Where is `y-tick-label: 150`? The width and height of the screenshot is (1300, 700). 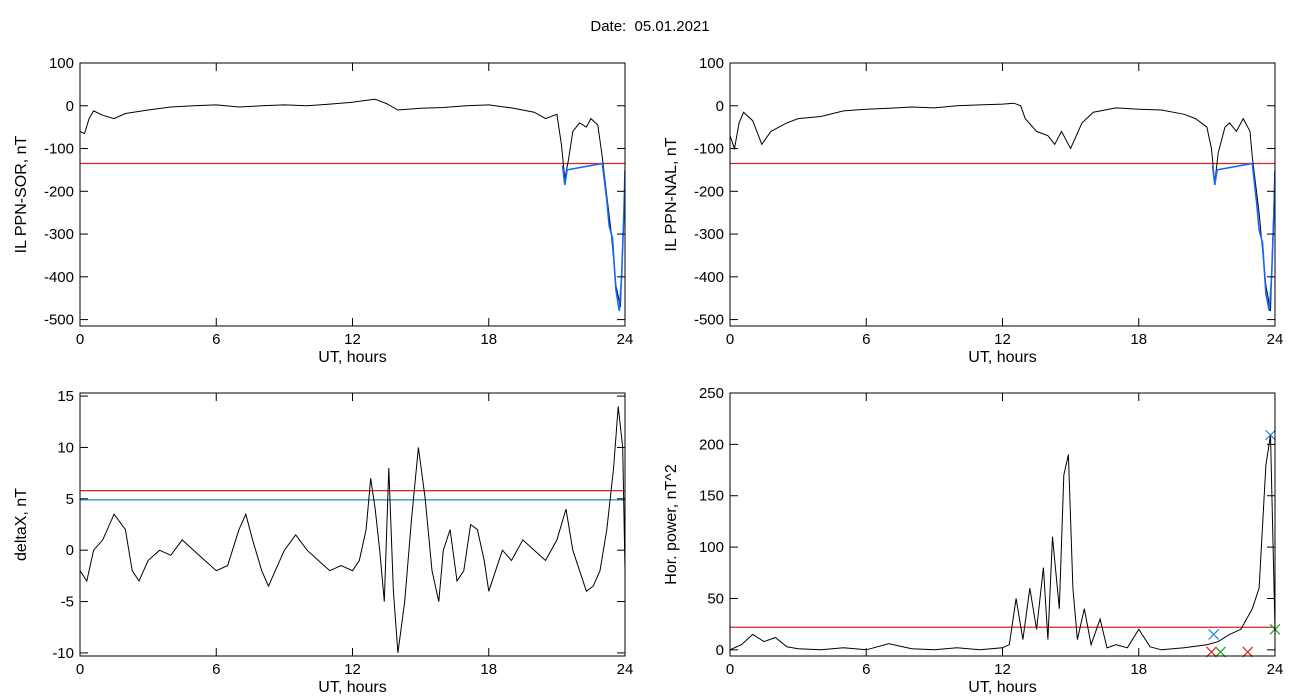 y-tick-label: 150 is located at coordinates (711, 496).